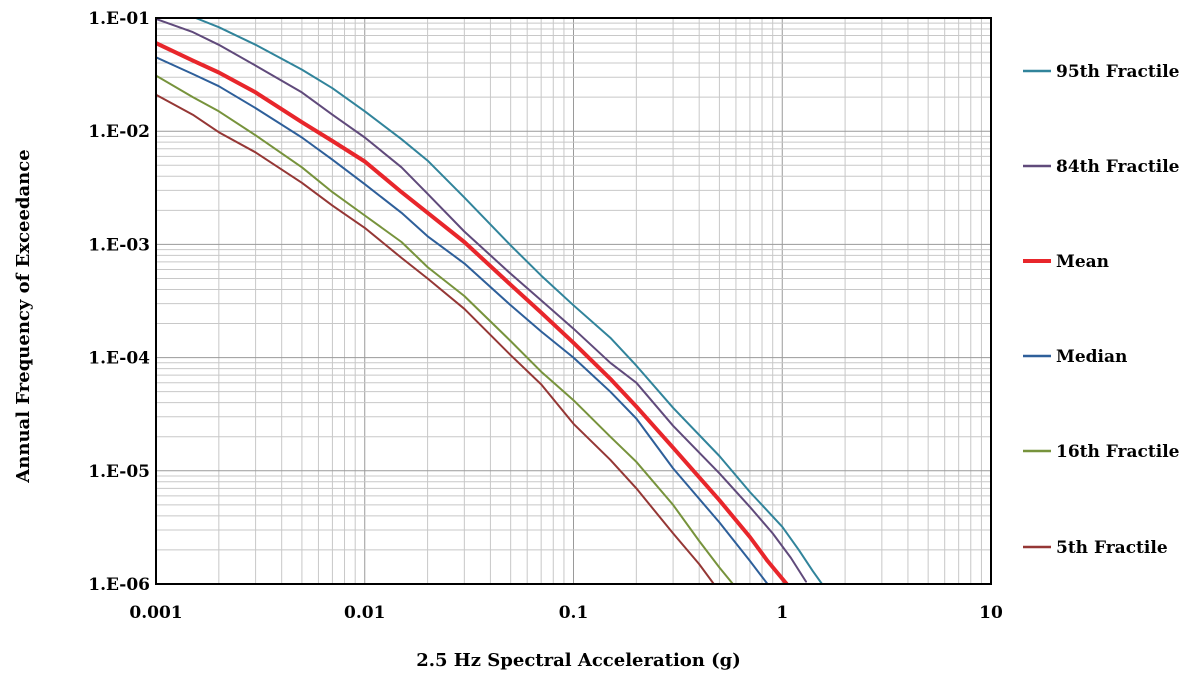  Describe the element at coordinates (1118, 72) in the screenshot. I see `legend-label: 95th Fractile` at that location.